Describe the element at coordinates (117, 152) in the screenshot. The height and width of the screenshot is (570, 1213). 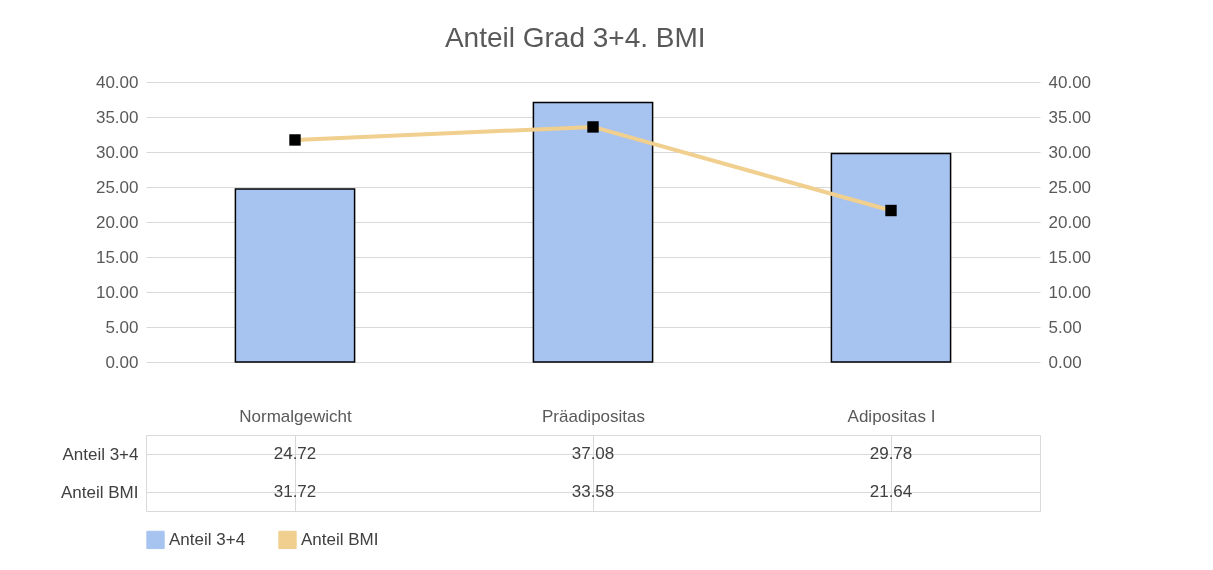
I see `y-tick-label: 30.00` at that location.